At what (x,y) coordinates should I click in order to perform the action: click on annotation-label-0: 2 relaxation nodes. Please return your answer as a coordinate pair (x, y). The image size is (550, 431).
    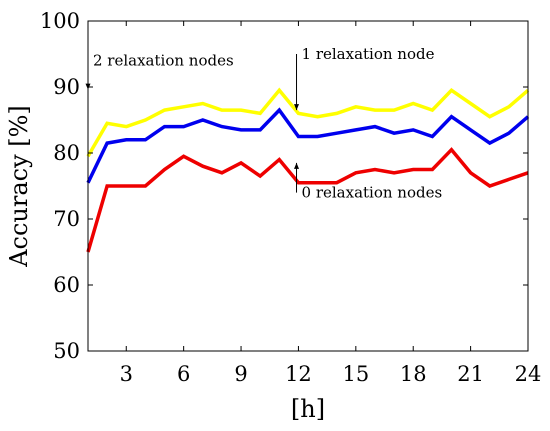
    Looking at the image, I should click on (163, 61).